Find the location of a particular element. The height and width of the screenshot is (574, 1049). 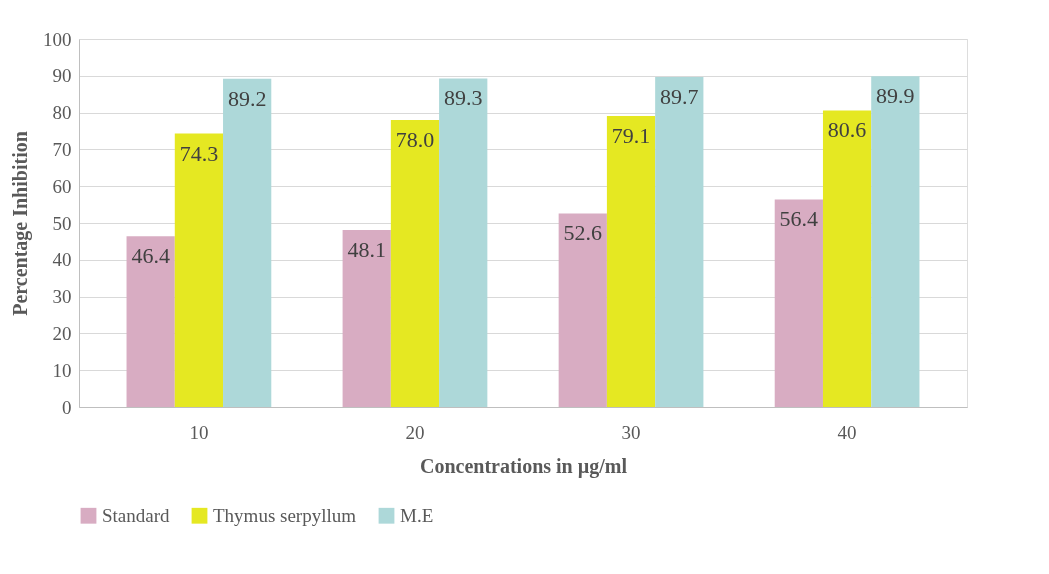

y-tick-label: 20 is located at coordinates (62, 333).